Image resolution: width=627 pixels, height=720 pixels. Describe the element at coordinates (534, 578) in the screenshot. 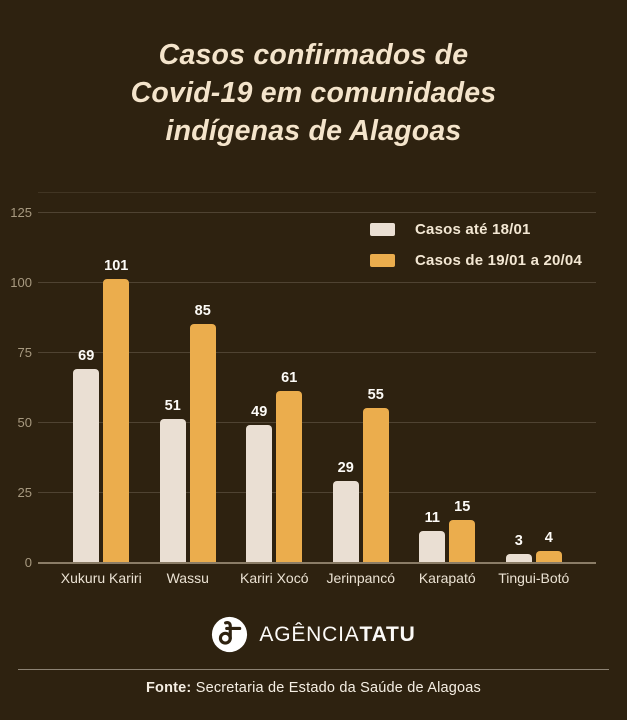

I see `x-axis-category-label: Tingui-Botó` at that location.